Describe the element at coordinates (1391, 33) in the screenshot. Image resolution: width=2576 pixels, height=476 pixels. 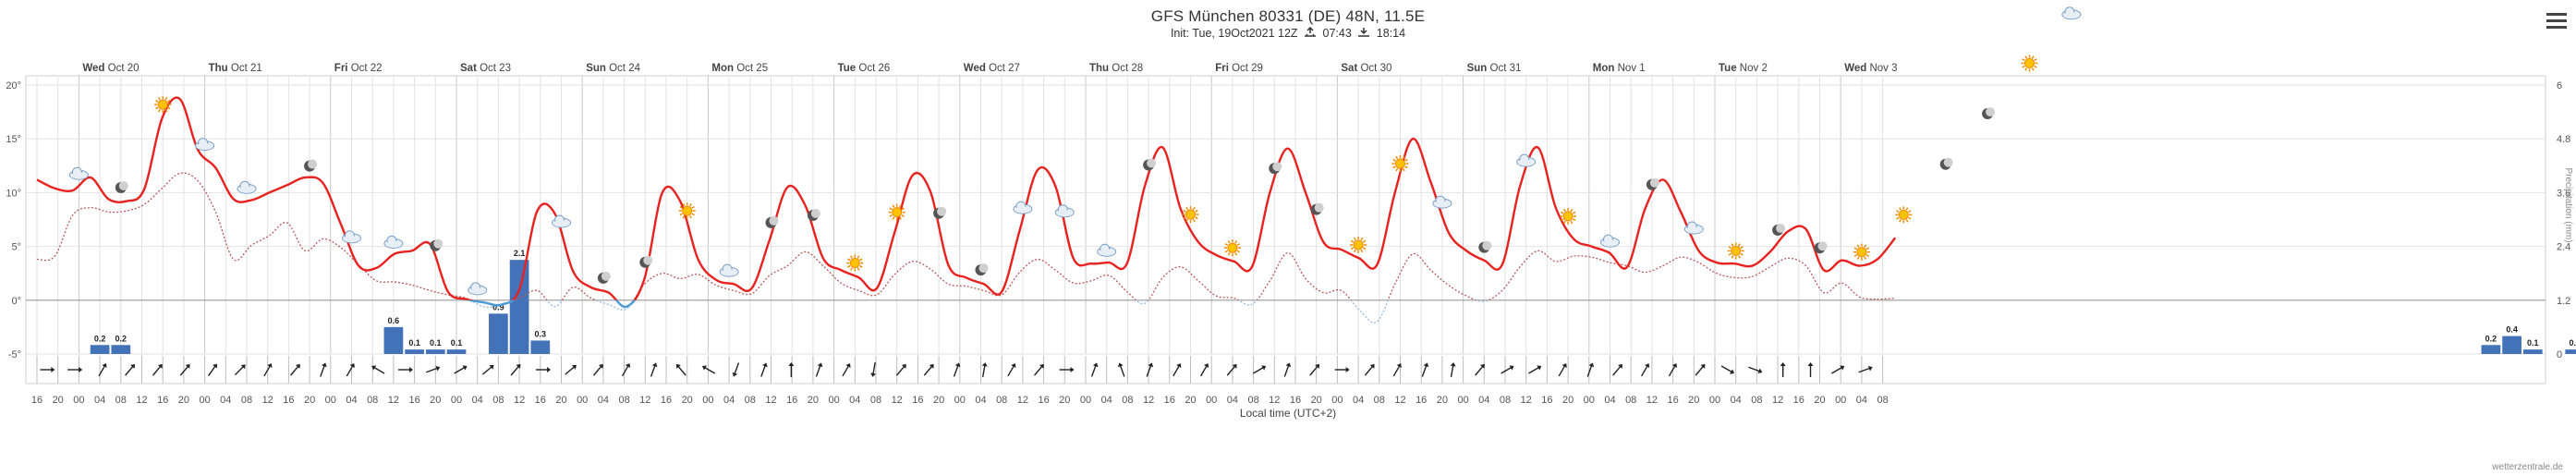
I see `sunset-time: 18:14` at that location.